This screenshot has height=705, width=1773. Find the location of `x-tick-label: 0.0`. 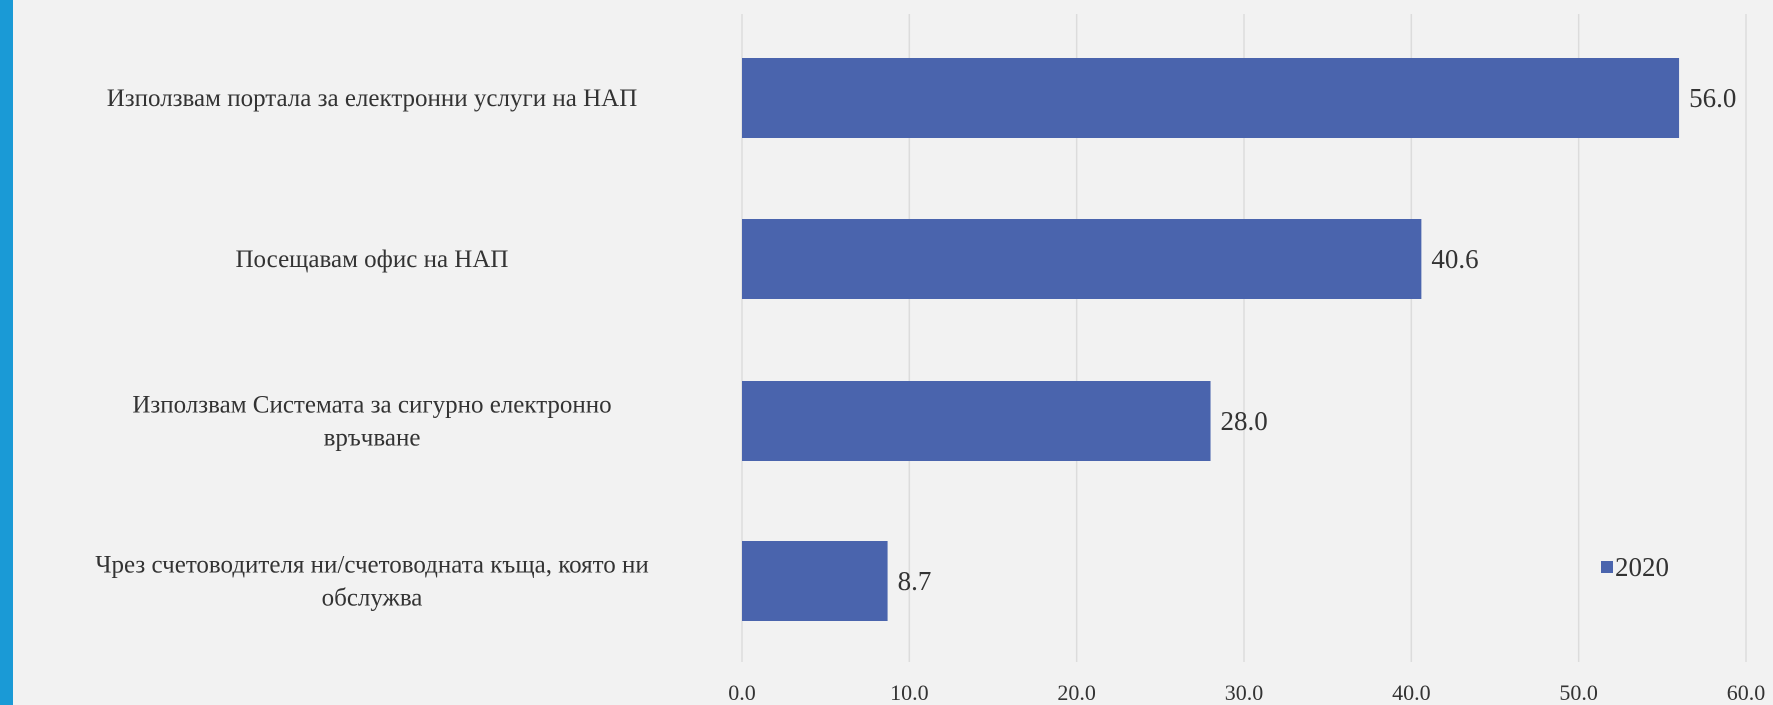

x-tick-label: 0.0 is located at coordinates (742, 692).